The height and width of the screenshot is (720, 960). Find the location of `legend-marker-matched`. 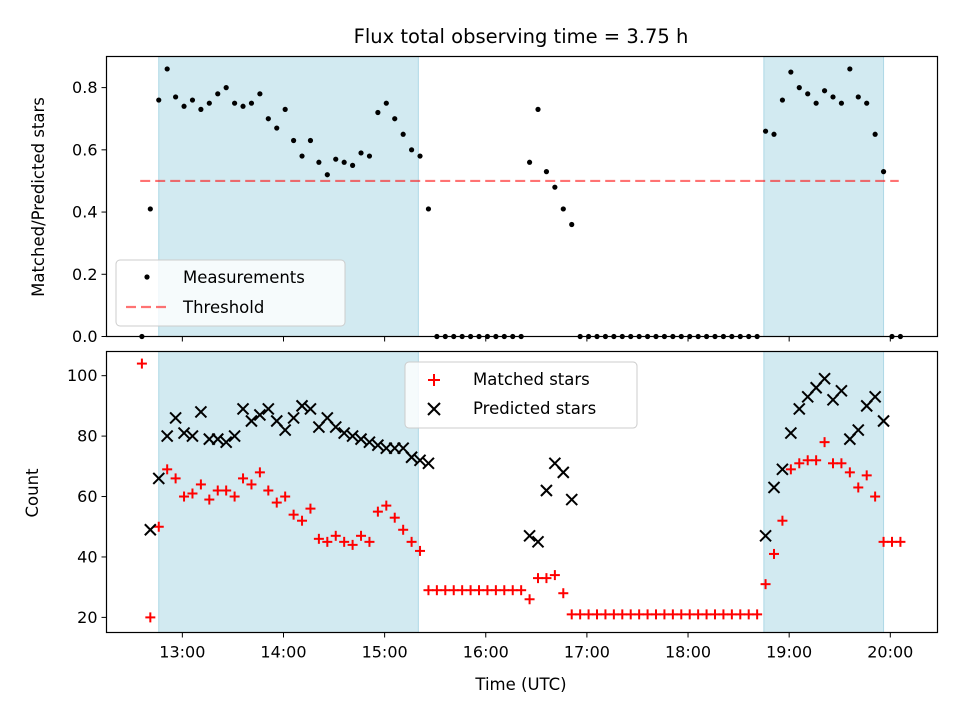

legend-marker-matched is located at coordinates (434, 380).